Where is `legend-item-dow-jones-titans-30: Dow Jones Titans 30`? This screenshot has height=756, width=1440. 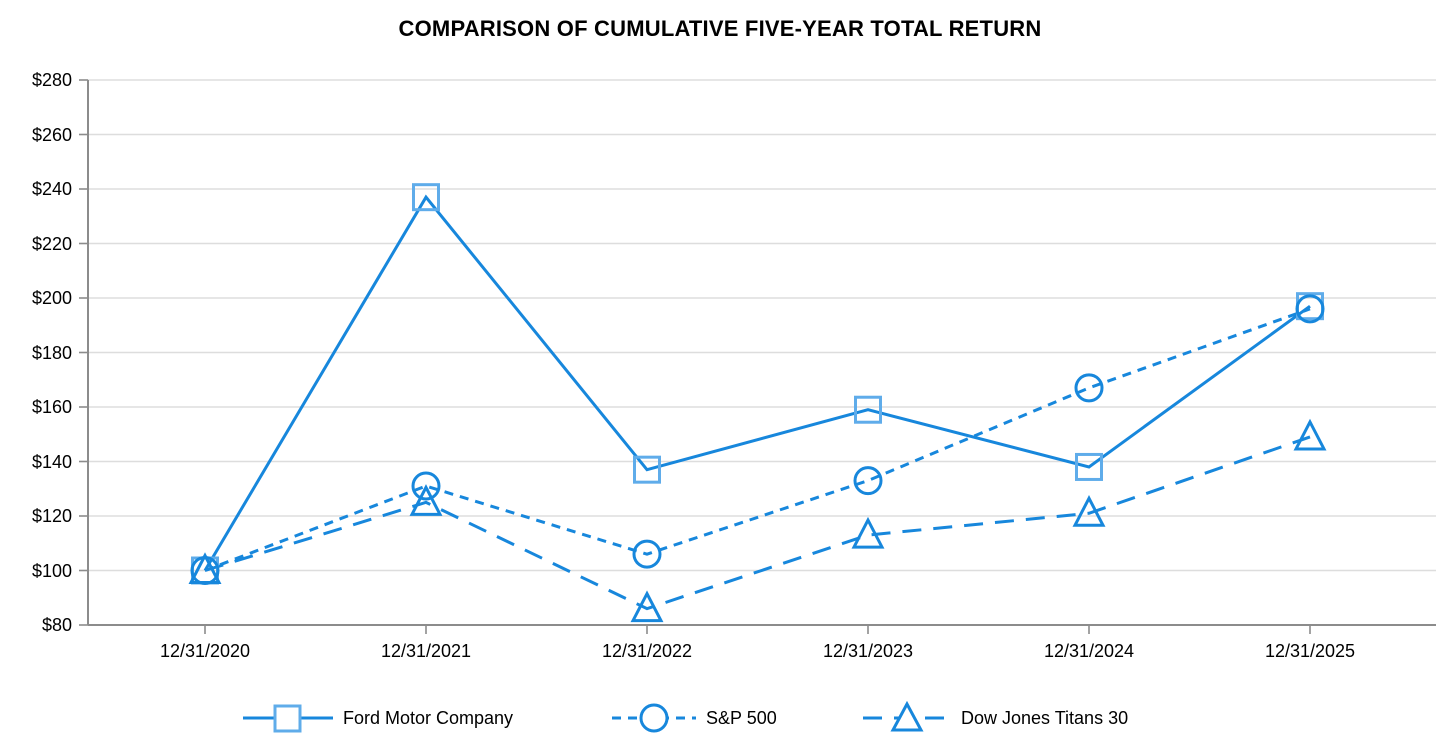 legend-item-dow-jones-titans-30: Dow Jones Titans 30 is located at coordinates (995, 718).